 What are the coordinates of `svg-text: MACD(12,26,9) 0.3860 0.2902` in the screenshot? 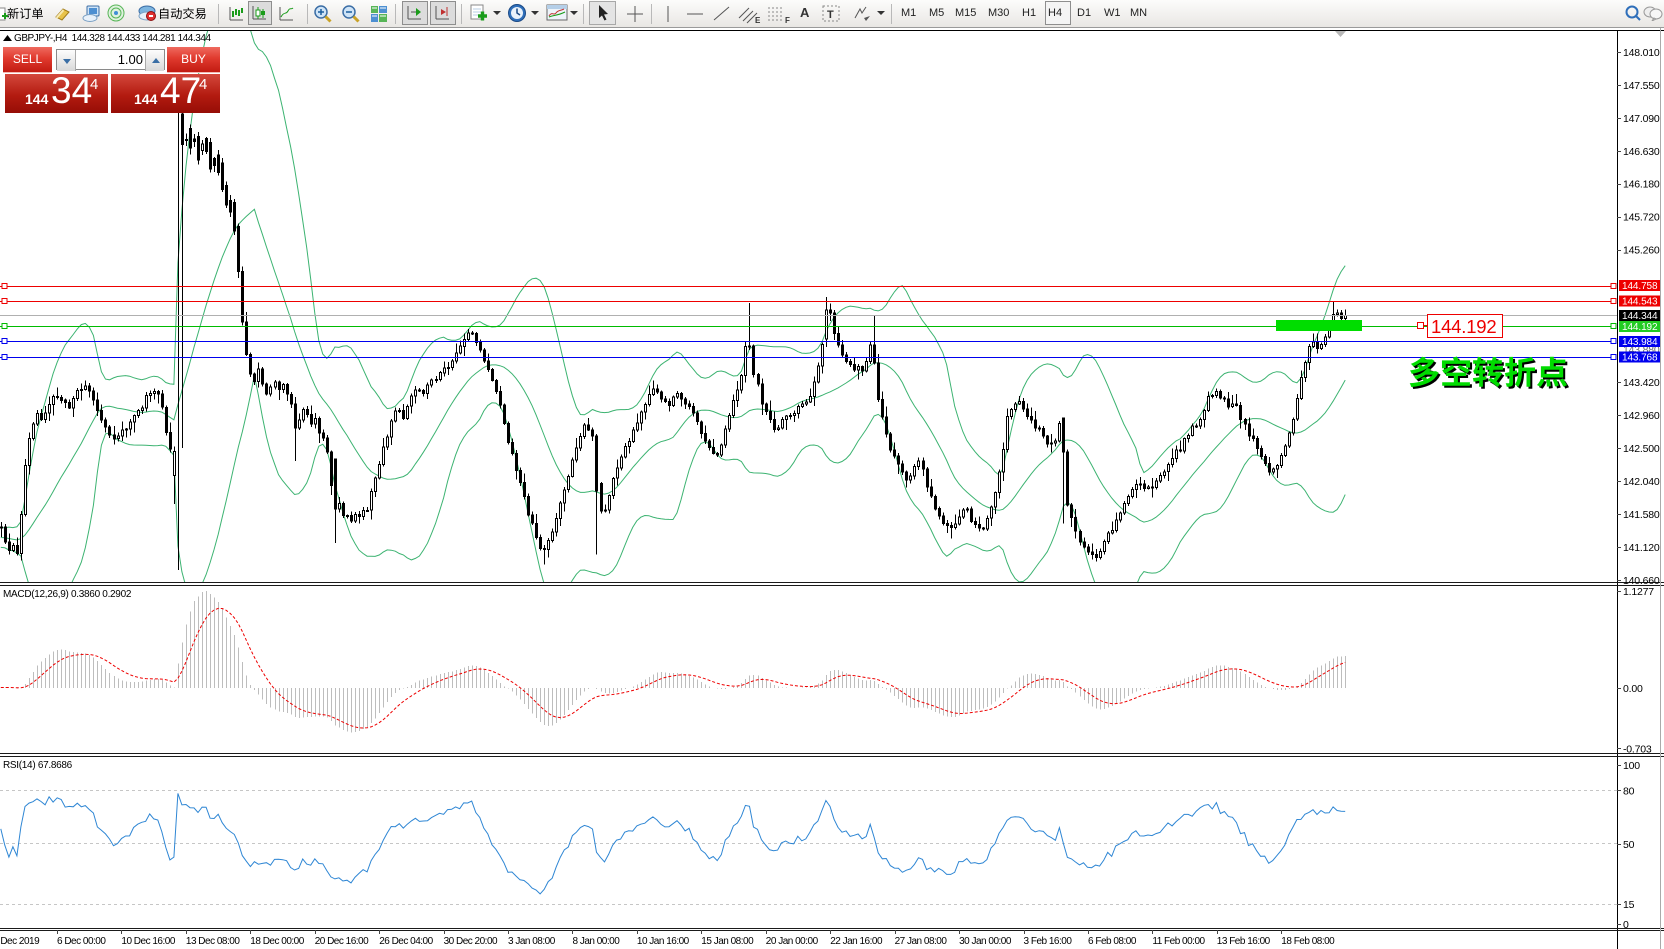 It's located at (67, 594).